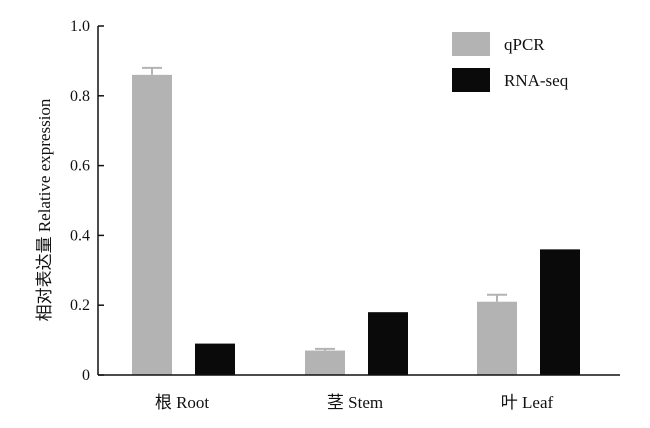 This screenshot has height=428, width=650. I want to click on y-tick-label: 0.8, so click(80, 96).